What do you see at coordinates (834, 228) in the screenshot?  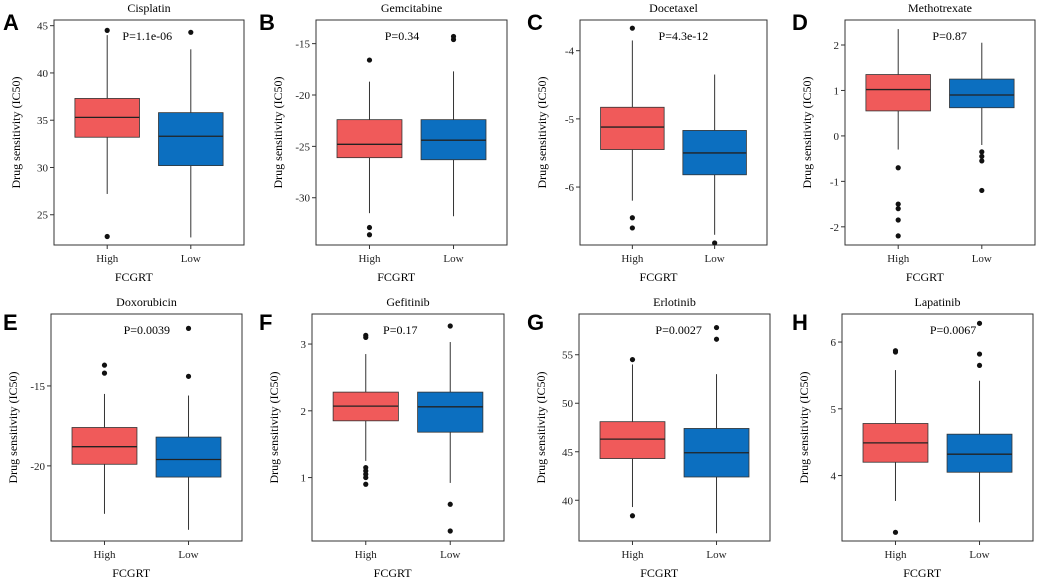 I see `y-tick-label: -2` at bounding box center [834, 228].